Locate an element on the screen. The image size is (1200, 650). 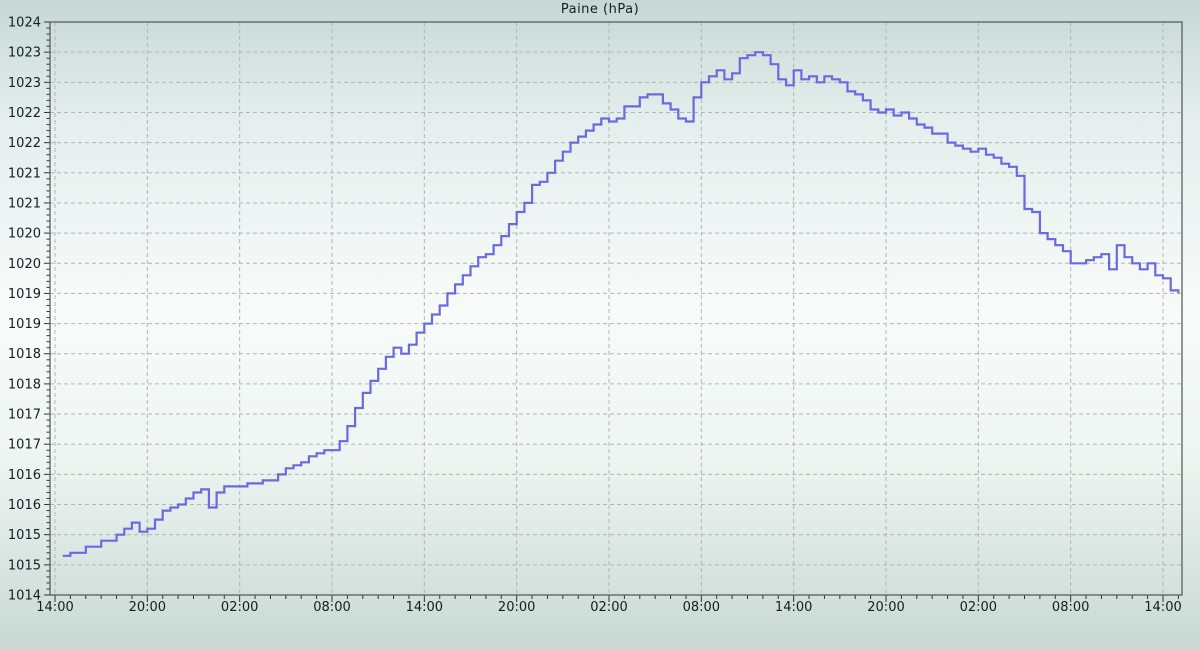
y-axis-ticks is located at coordinates (47, 308).